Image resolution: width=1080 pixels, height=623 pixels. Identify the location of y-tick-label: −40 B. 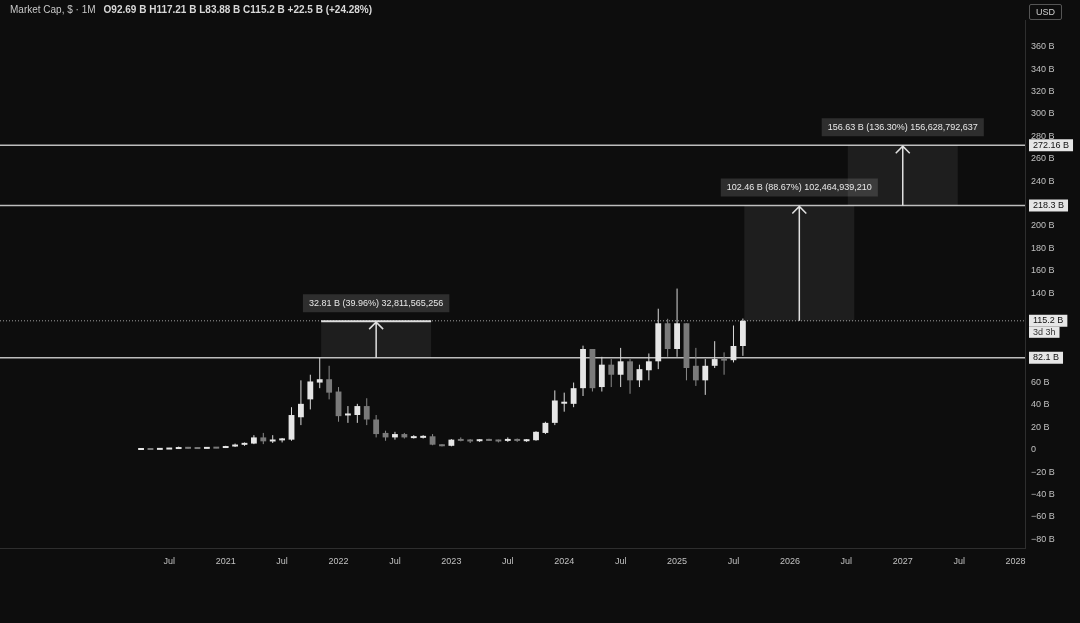
(1043, 493).